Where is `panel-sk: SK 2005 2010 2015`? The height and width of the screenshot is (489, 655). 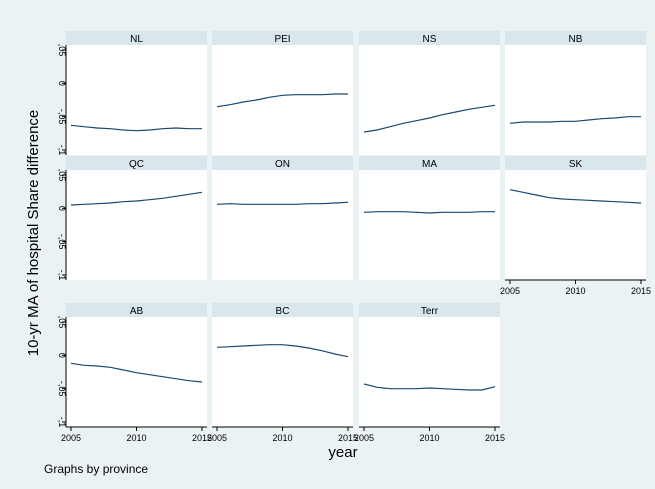
panel-sk: SK 2005 2010 2015 is located at coordinates (575, 226).